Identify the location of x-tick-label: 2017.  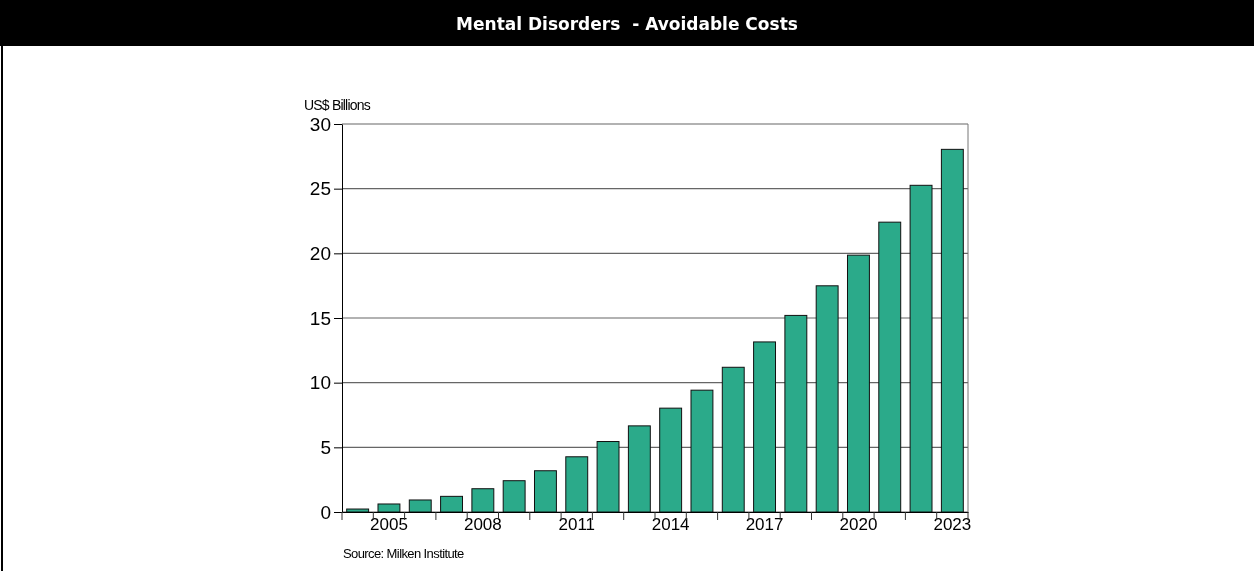
(764, 525).